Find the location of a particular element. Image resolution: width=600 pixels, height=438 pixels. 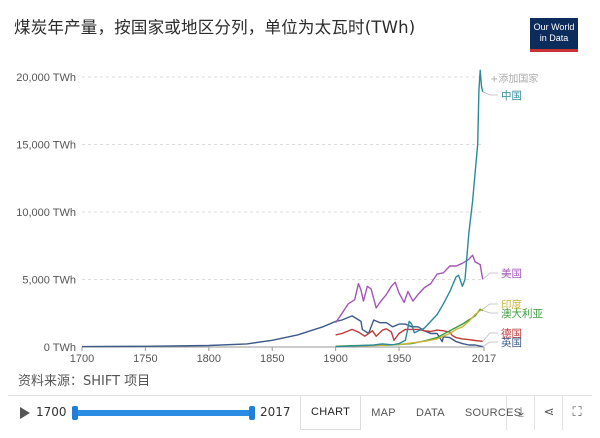

play-icon is located at coordinates (25, 413).